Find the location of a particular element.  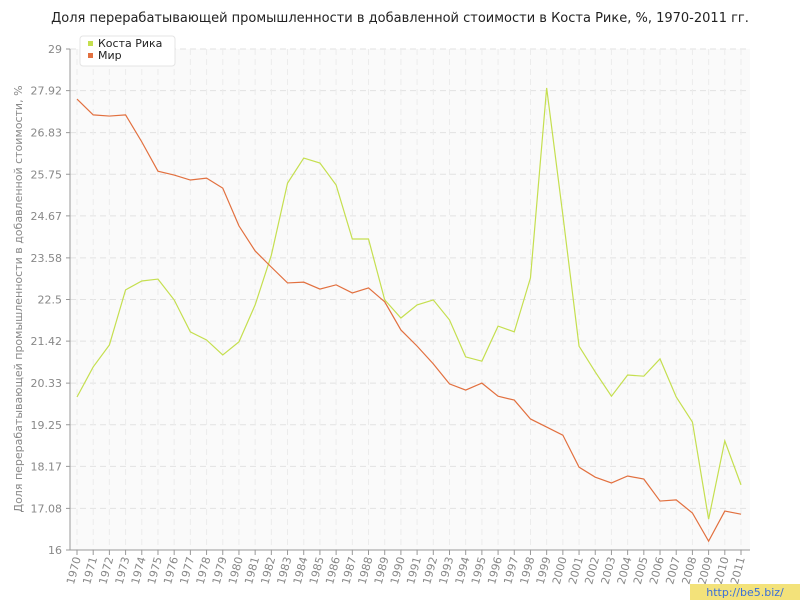

y-tick-label: 27.92 is located at coordinates (47, 91).